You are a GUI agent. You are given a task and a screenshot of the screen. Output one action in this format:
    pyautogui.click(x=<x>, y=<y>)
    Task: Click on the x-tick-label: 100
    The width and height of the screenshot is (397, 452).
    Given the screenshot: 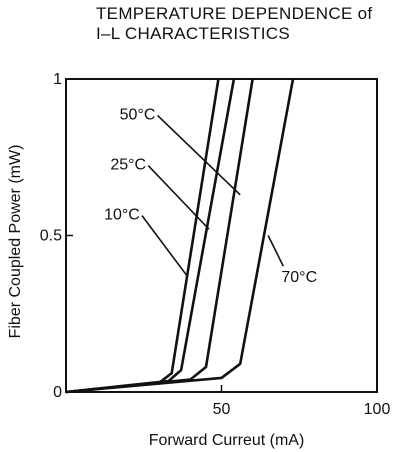 What is the action you would take?
    pyautogui.click(x=377, y=409)
    